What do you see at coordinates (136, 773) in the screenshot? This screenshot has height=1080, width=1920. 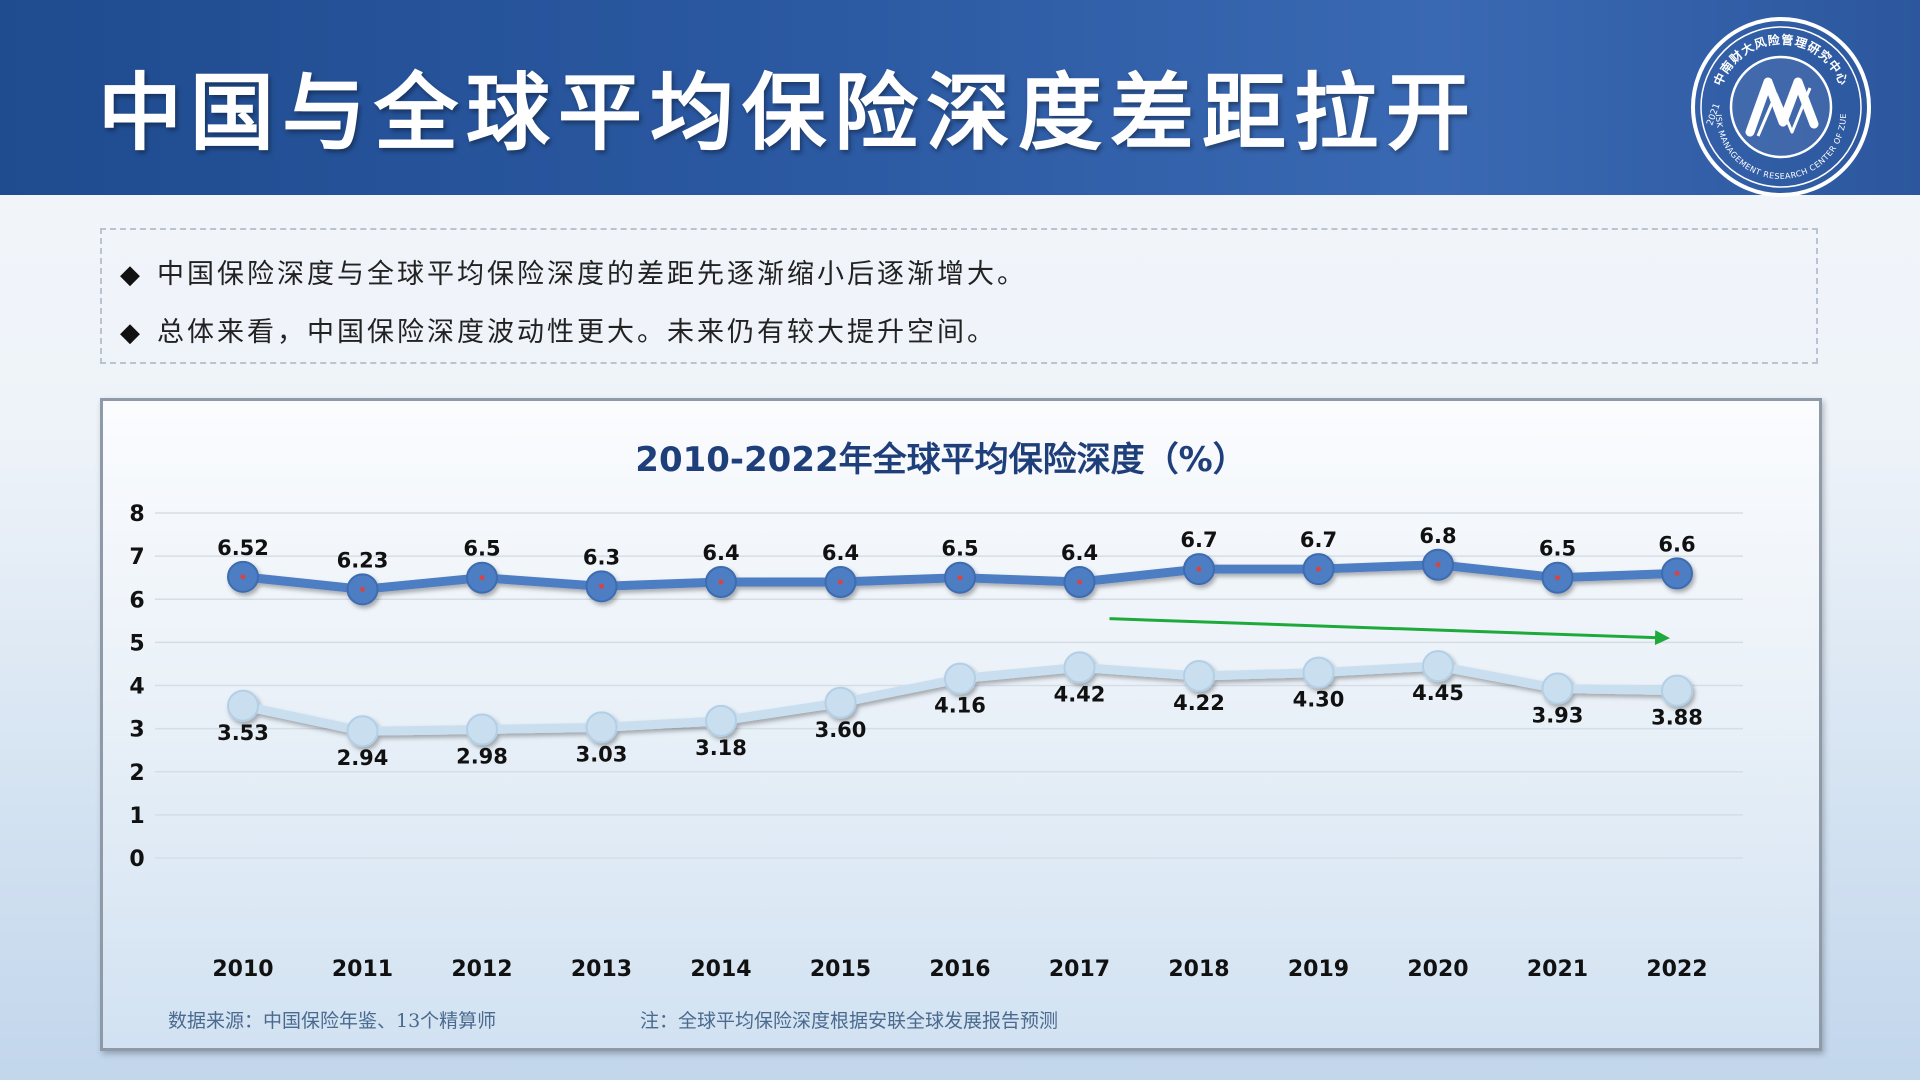 I see `y-tick-label: 2` at bounding box center [136, 773].